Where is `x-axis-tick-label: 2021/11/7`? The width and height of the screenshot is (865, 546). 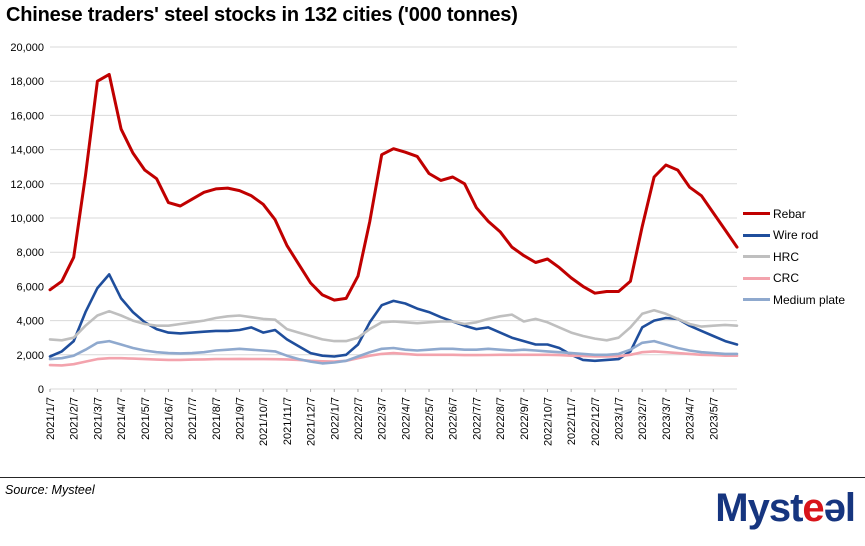 x-axis-tick-label: 2021/11/7 is located at coordinates (288, 421).